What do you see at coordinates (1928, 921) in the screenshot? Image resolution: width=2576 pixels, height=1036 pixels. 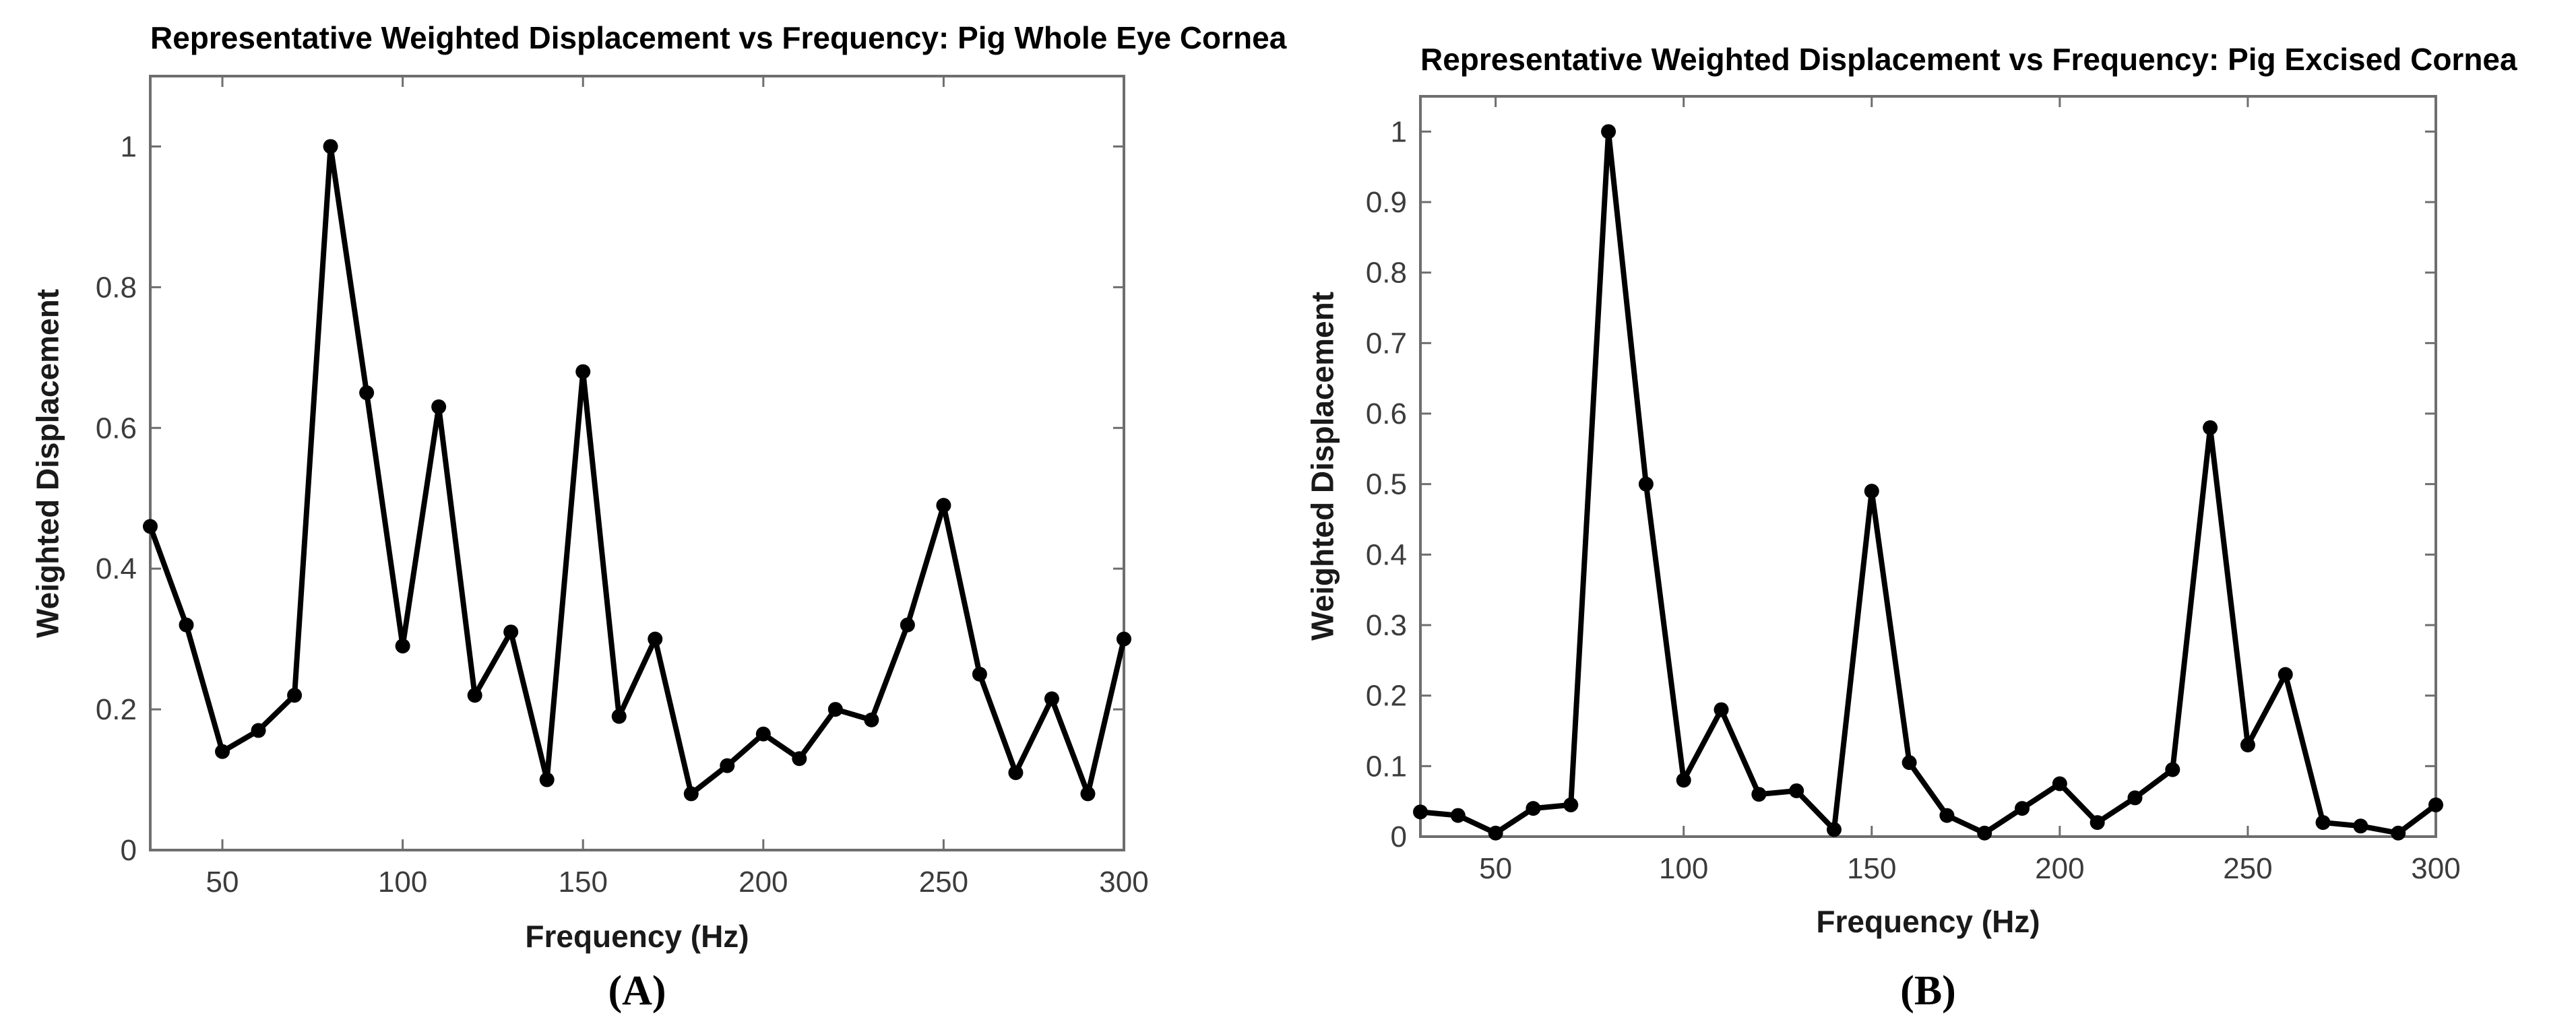 I see `x-axis-label-b: Frequency (Hz)` at bounding box center [1928, 921].